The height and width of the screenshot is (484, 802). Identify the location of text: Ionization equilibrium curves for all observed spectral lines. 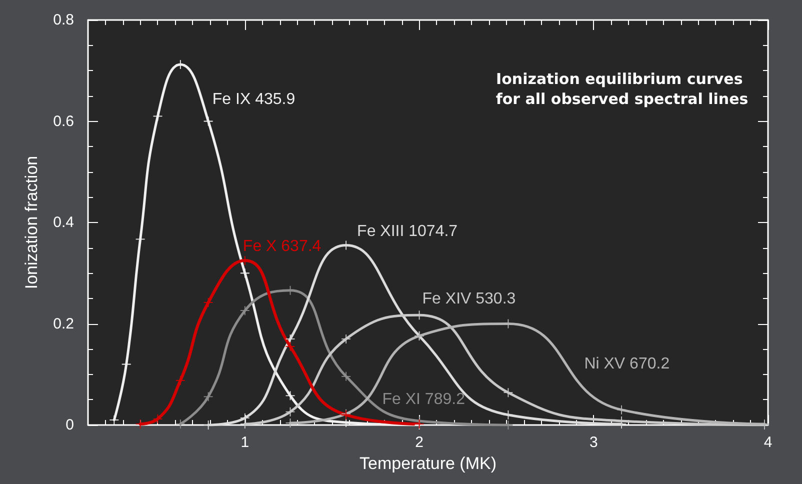
(622, 89).